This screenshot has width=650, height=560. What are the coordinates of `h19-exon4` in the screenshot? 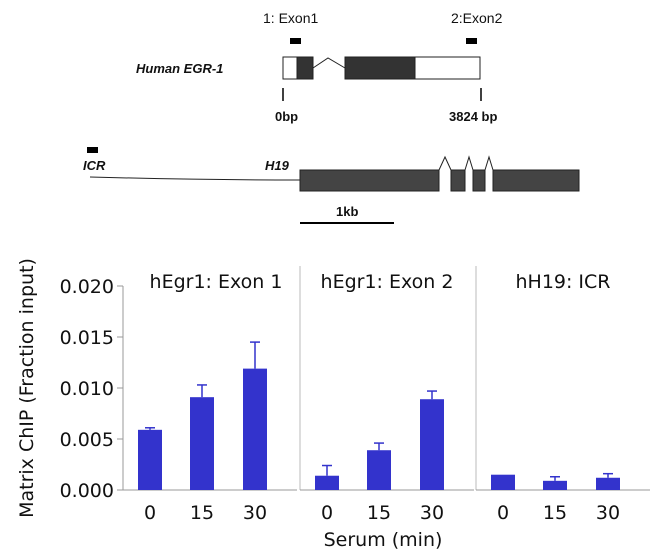 It's located at (536, 180).